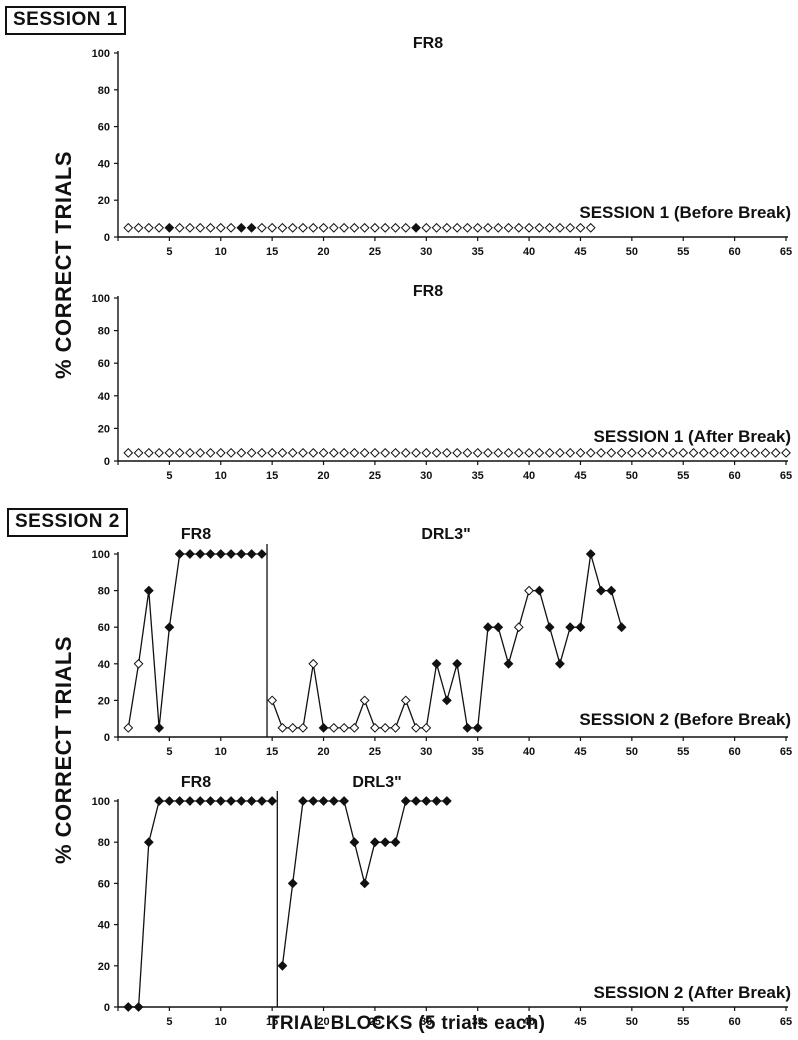 This screenshot has width=798, height=1040. What do you see at coordinates (101, 299) in the screenshot?
I see `y-tick-label: 100` at bounding box center [101, 299].